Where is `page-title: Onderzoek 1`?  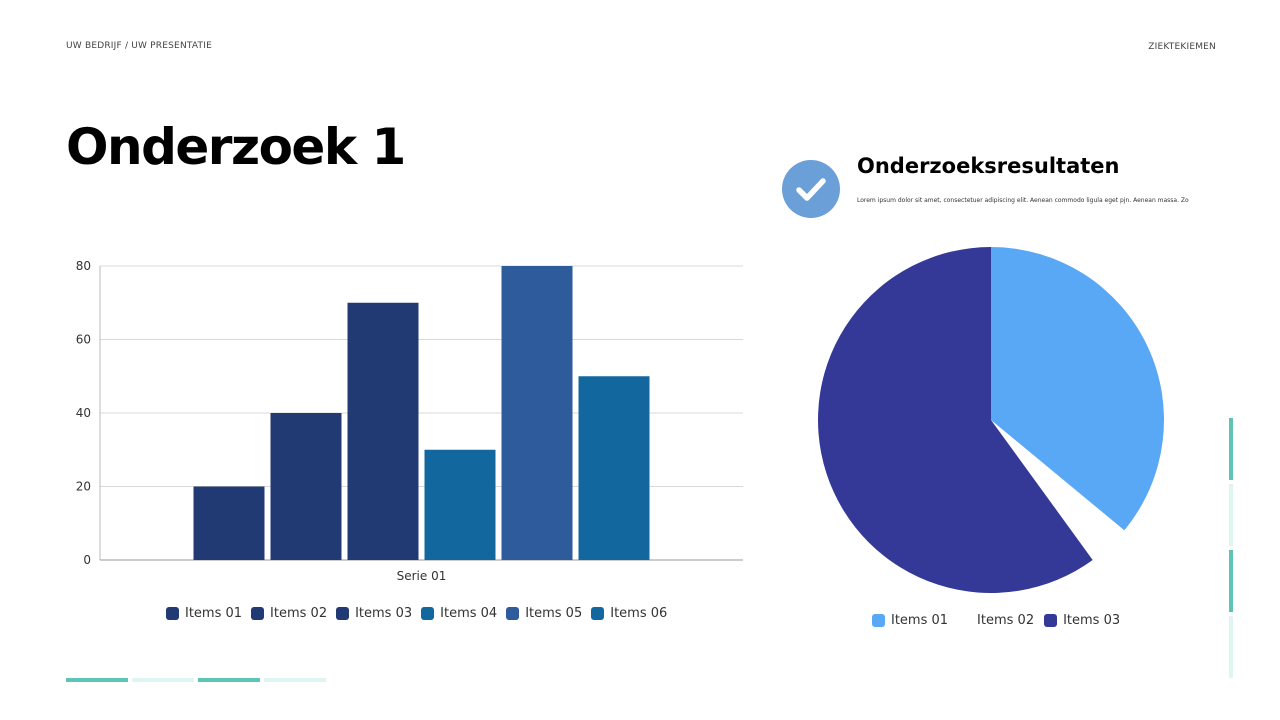 page-title: Onderzoek 1 is located at coordinates (236, 147).